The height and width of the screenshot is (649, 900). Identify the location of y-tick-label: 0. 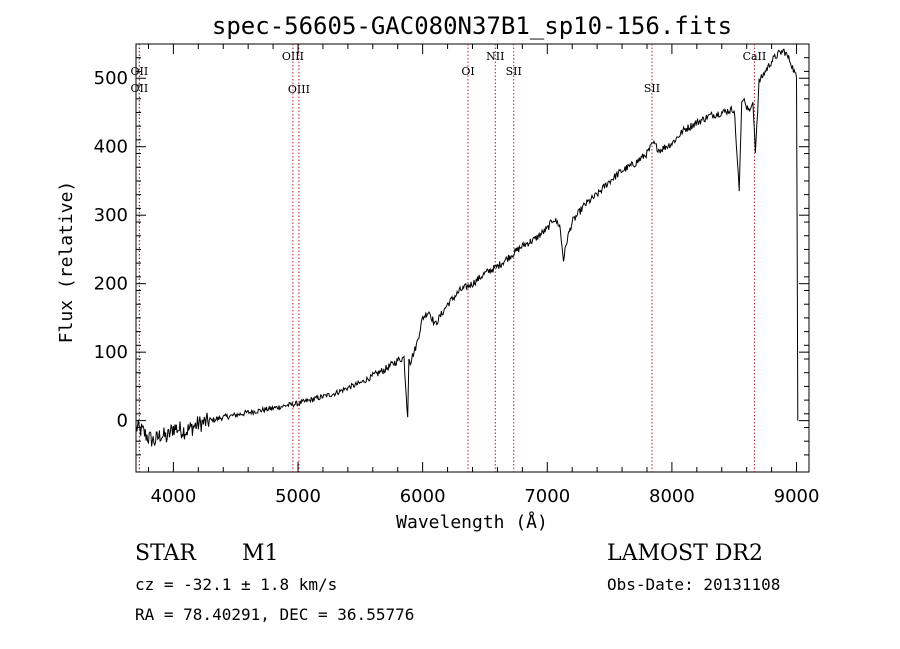
(122, 421).